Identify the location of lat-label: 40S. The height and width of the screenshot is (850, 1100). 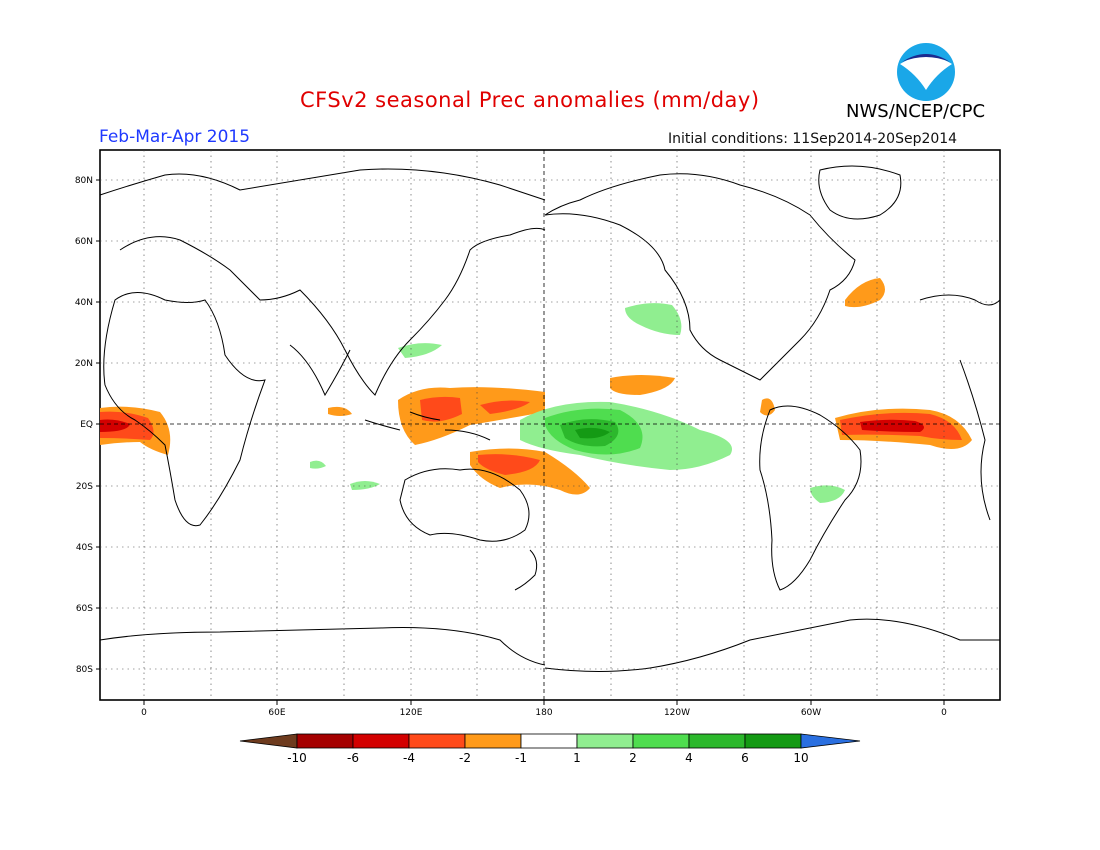
(84, 548).